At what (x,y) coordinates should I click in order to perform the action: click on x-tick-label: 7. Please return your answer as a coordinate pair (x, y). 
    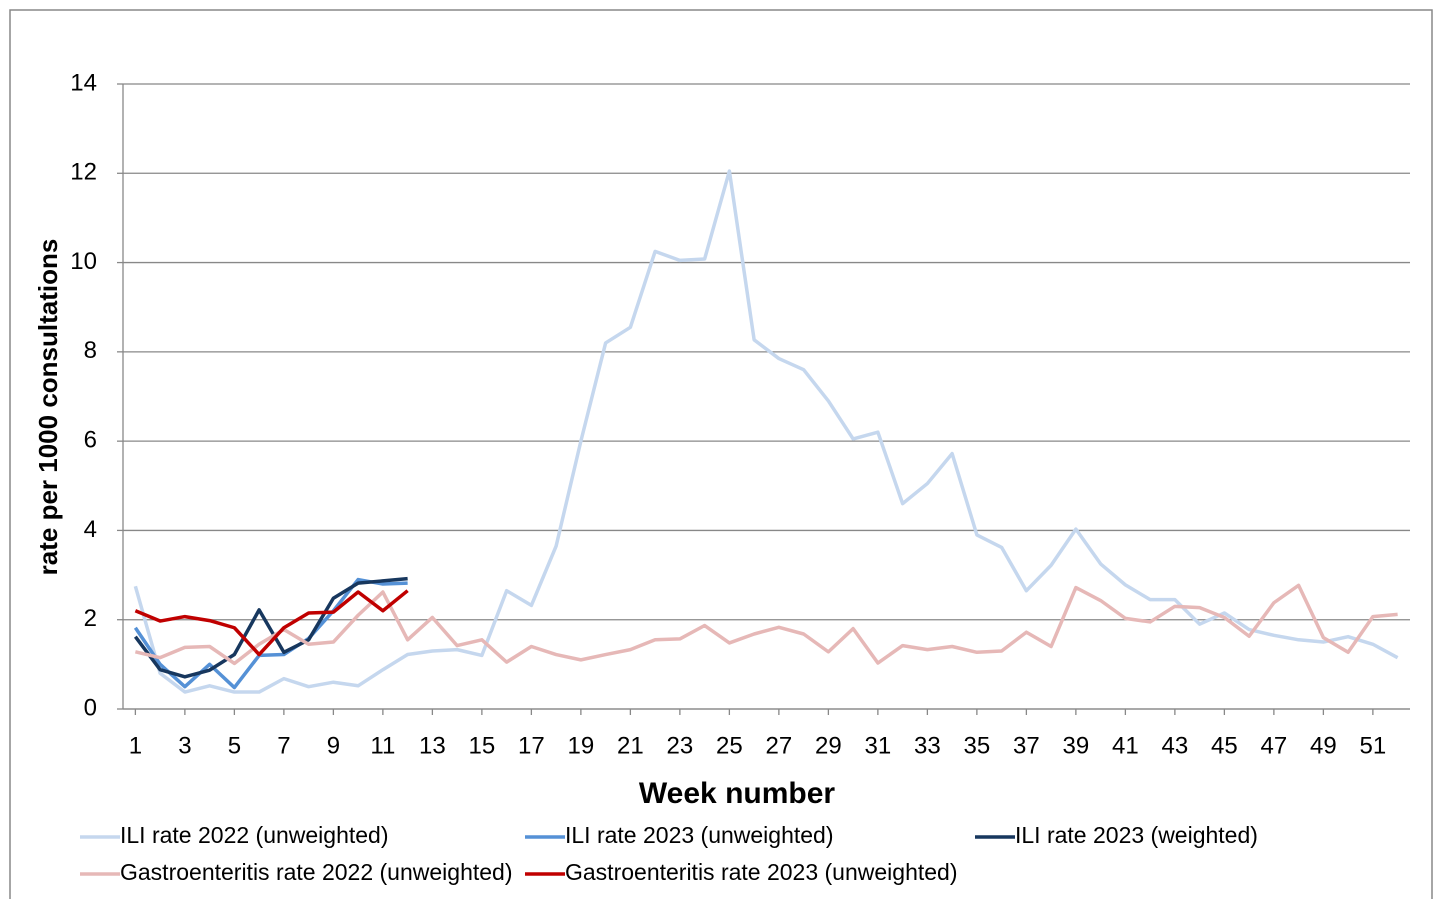
    Looking at the image, I should click on (283, 745).